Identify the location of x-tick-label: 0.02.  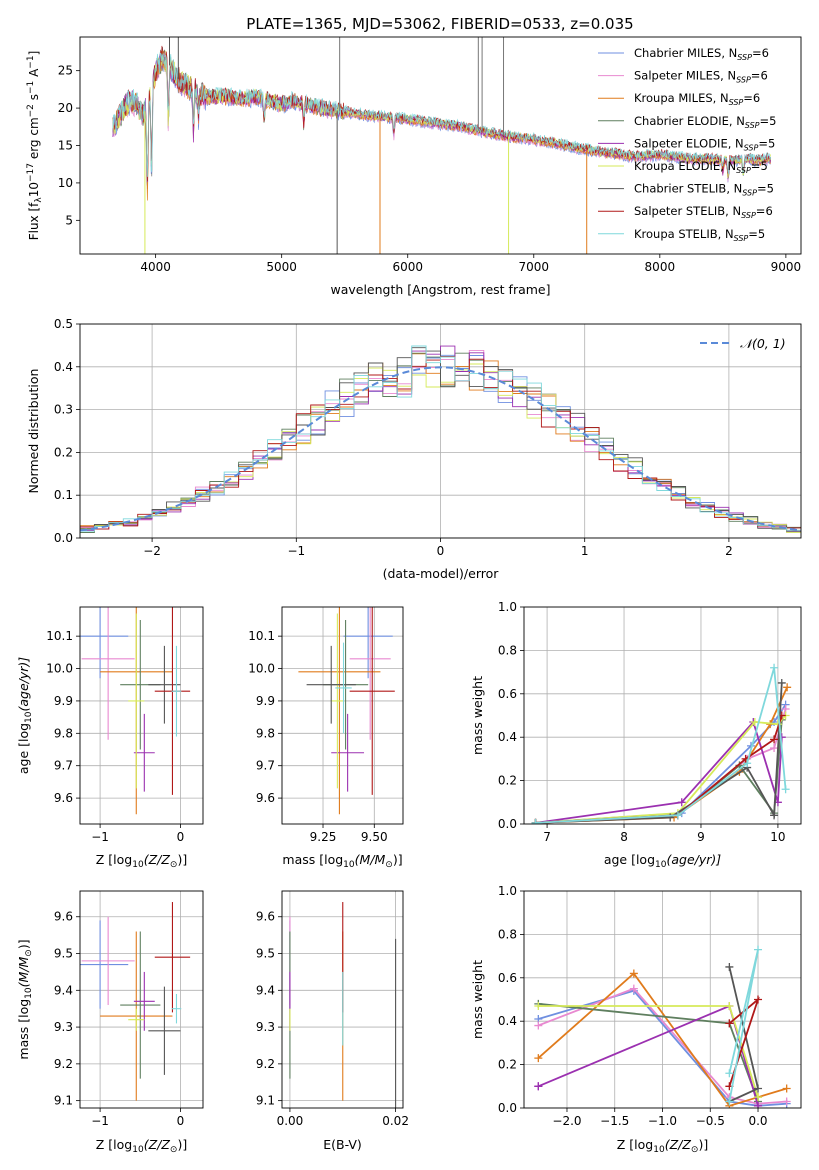
(395, 1121).